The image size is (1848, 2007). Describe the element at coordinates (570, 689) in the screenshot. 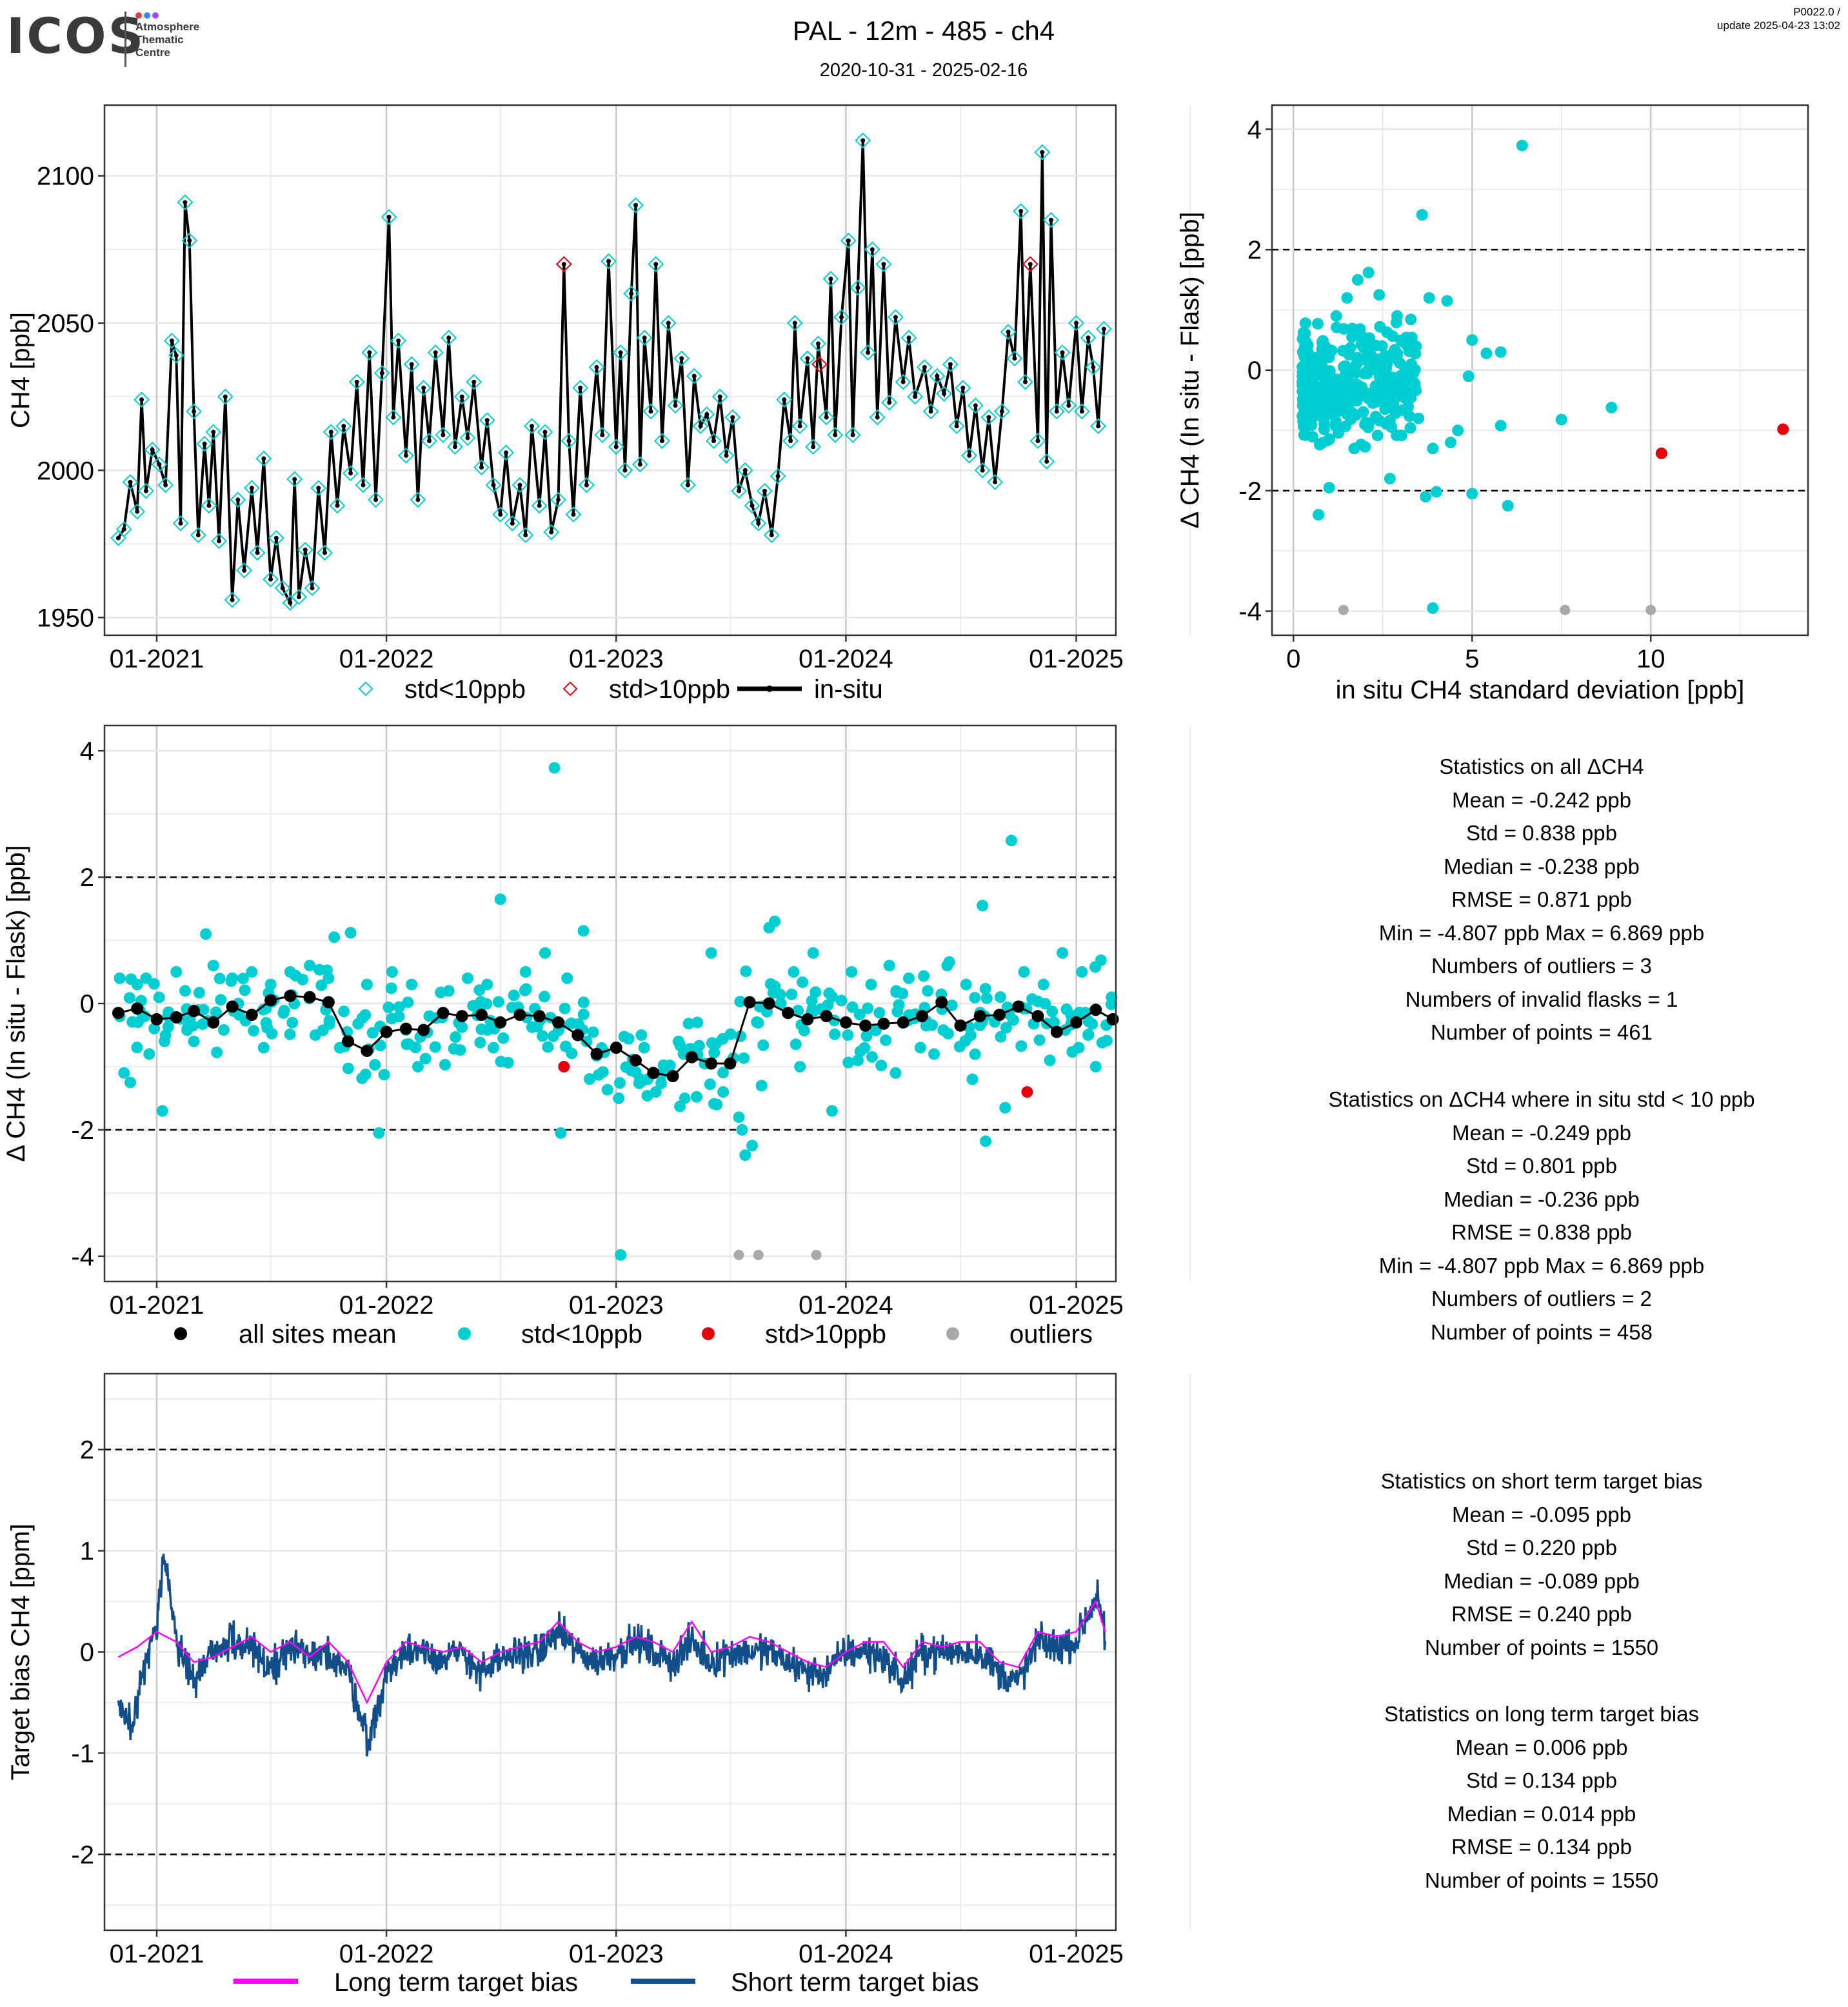

I see `legend-key-std-gt10` at that location.